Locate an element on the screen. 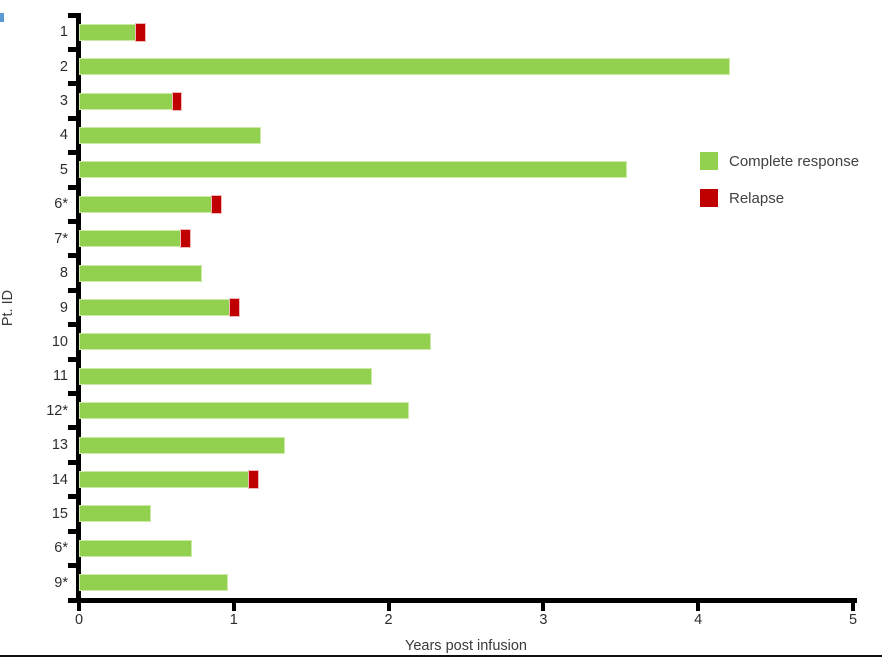  legend-item-complete-response: Complete response is located at coordinates (779, 161).